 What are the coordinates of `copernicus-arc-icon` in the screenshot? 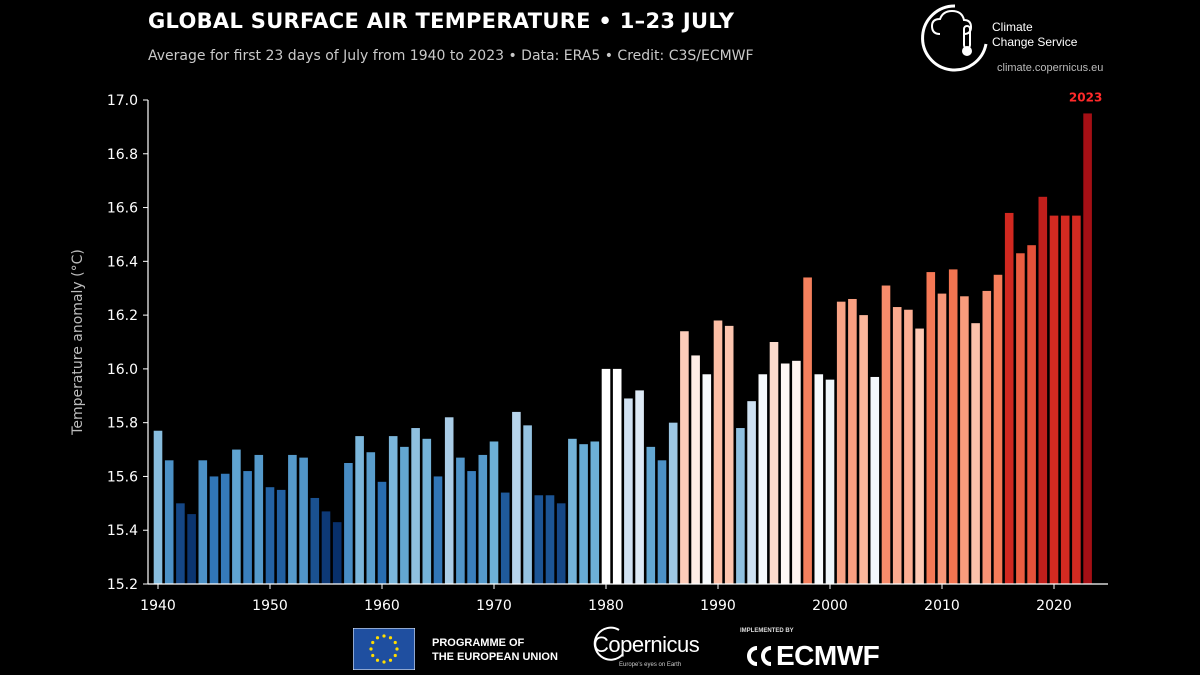 It's located at (608, 643).